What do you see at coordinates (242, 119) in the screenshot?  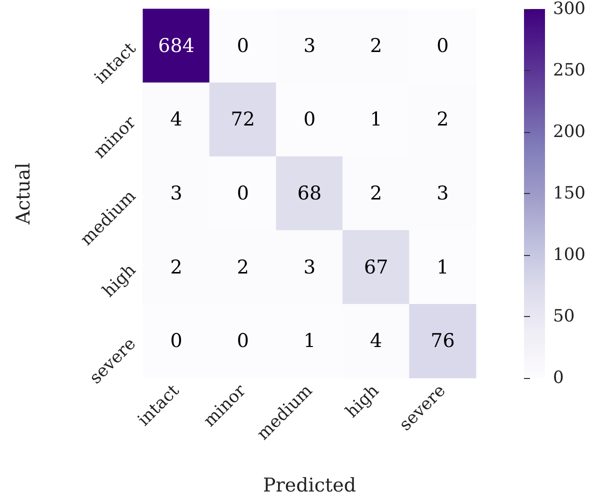 I see `data-label: 72` at bounding box center [242, 119].